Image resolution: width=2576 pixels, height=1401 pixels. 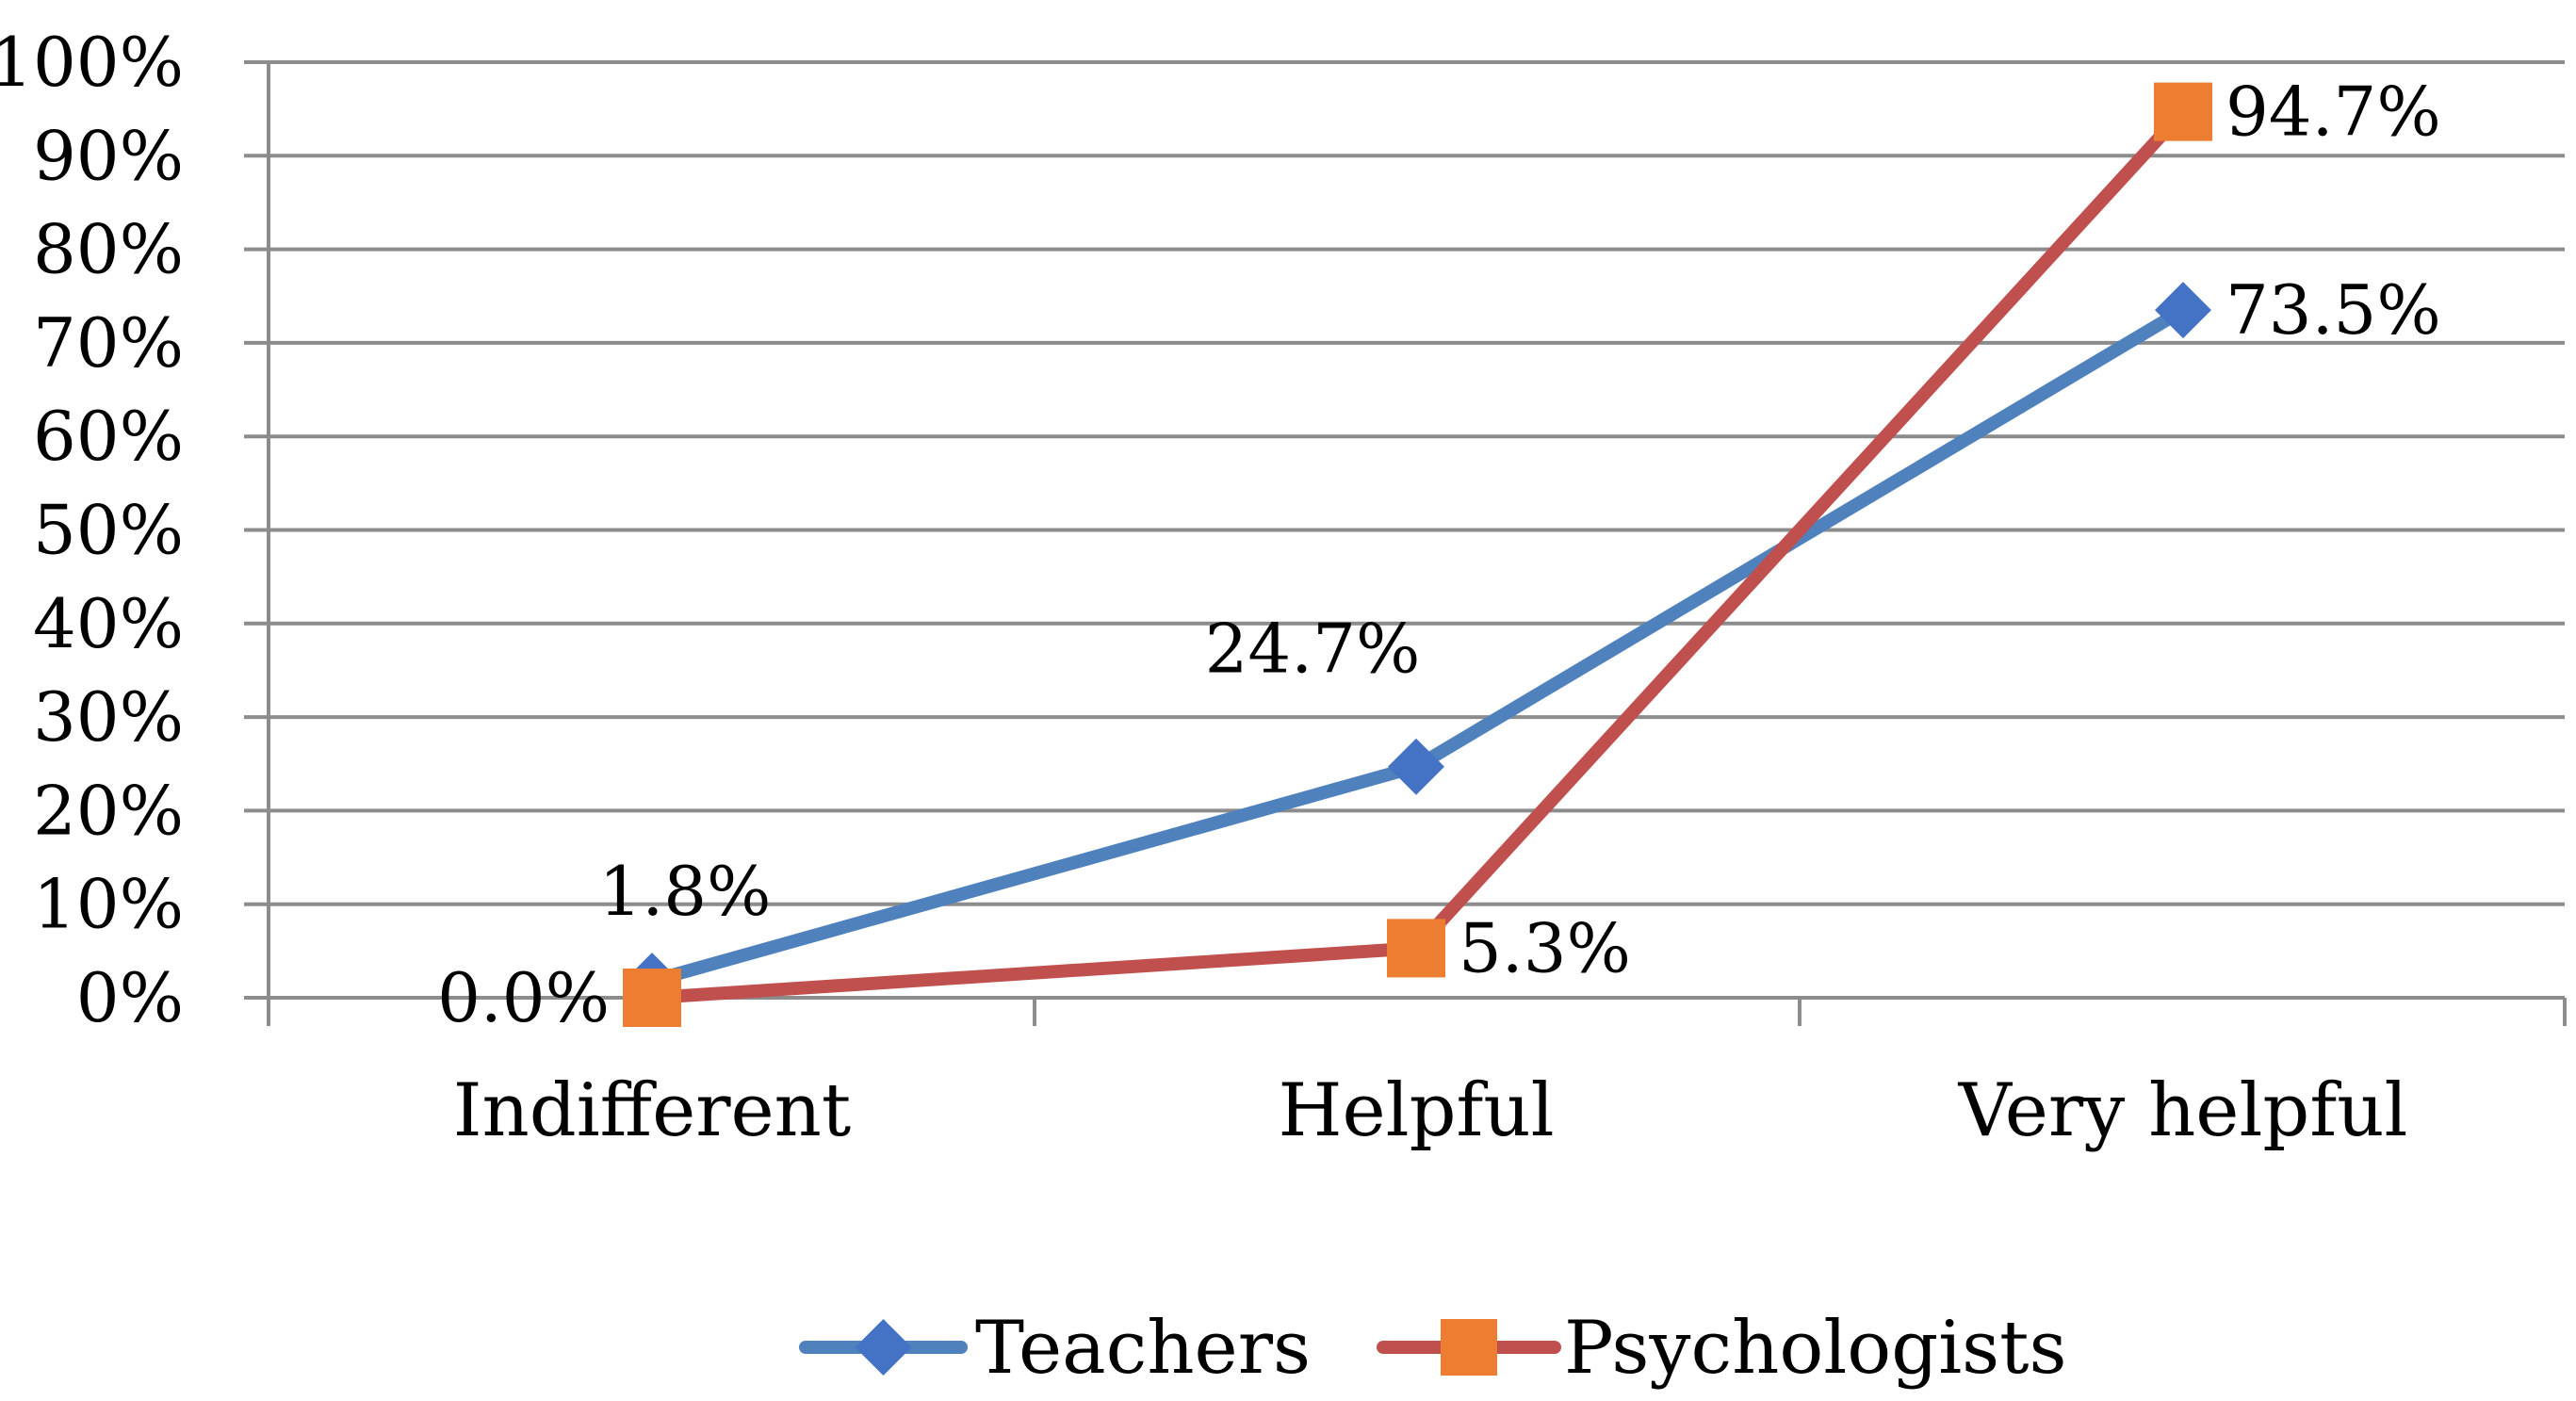 I want to click on data-label-teachers: 73.5%, so click(x=2333, y=310).